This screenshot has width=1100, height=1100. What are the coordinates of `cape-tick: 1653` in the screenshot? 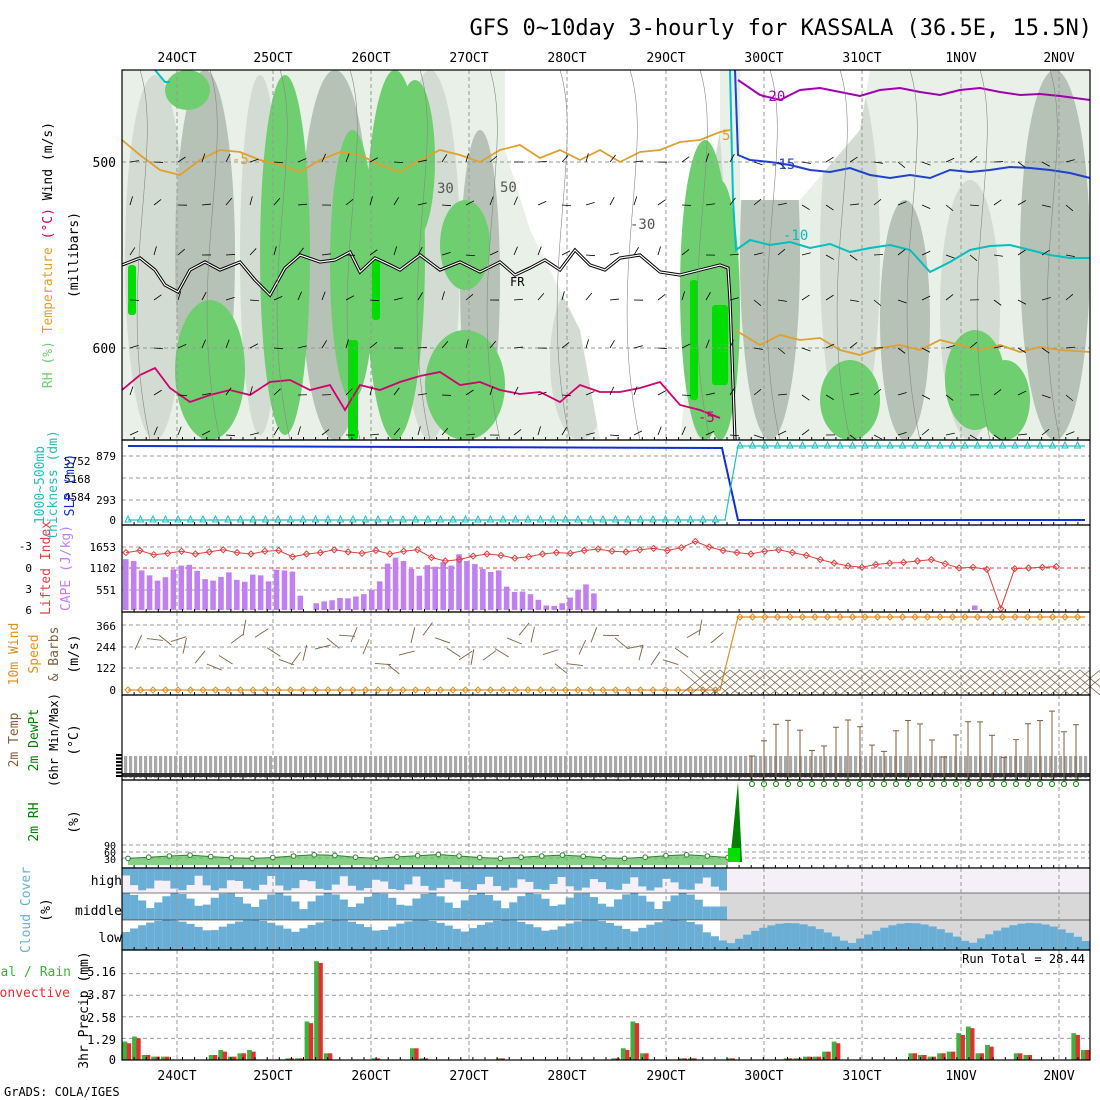 It's located at (103, 547).